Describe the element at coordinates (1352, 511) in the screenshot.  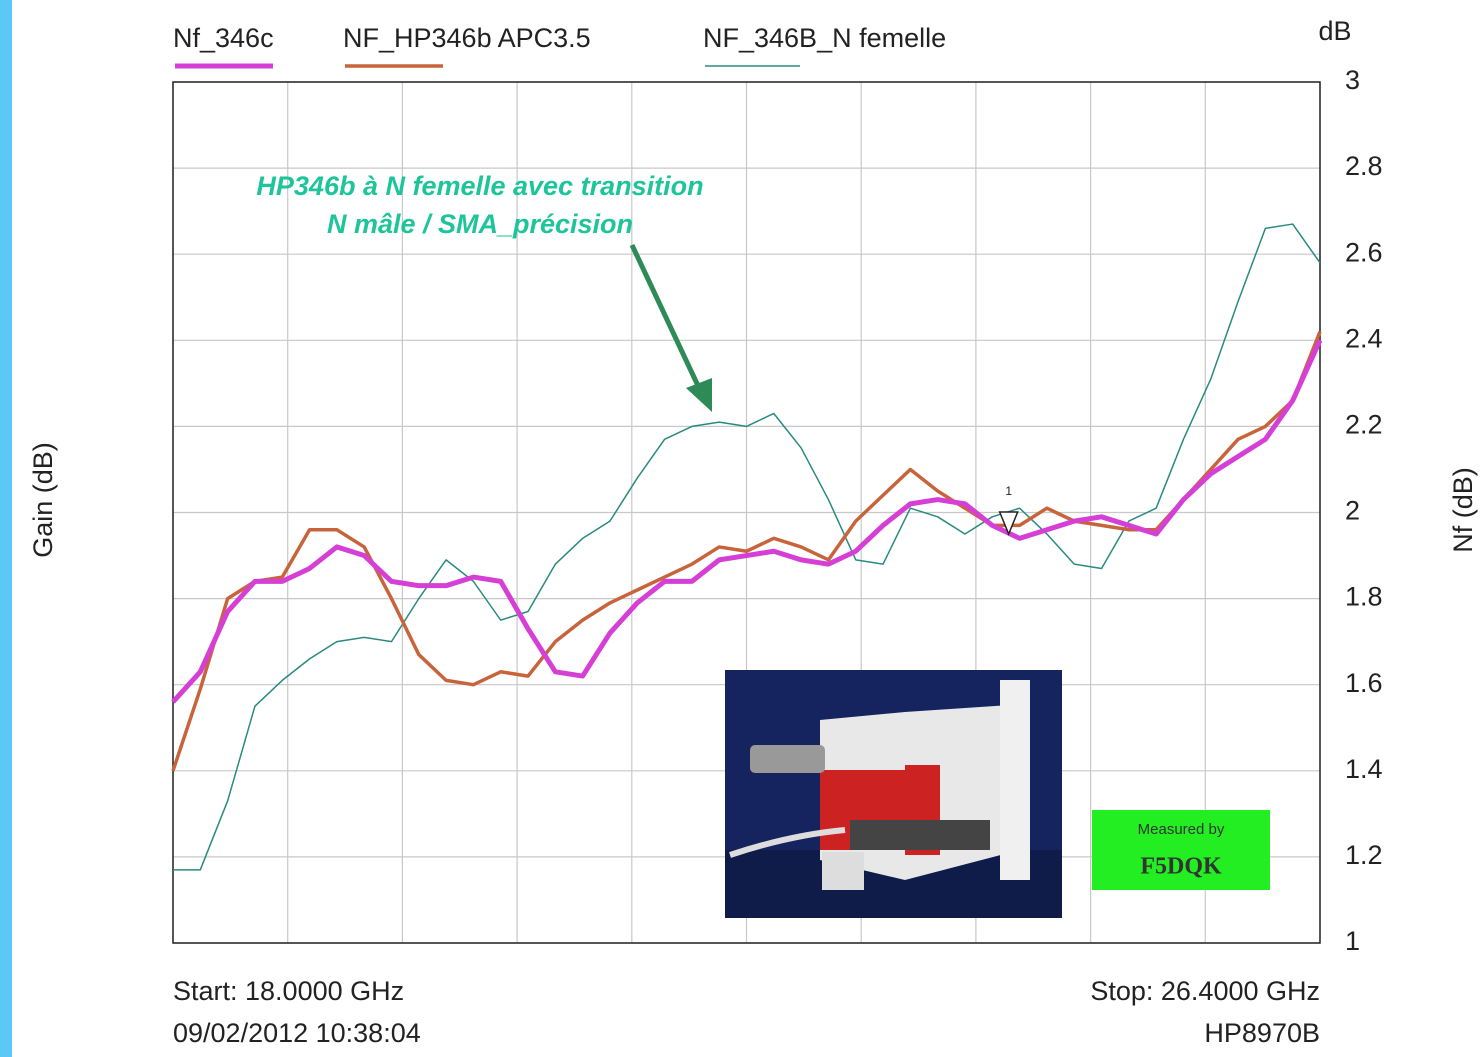
I see `y-tick-label: 2` at that location.